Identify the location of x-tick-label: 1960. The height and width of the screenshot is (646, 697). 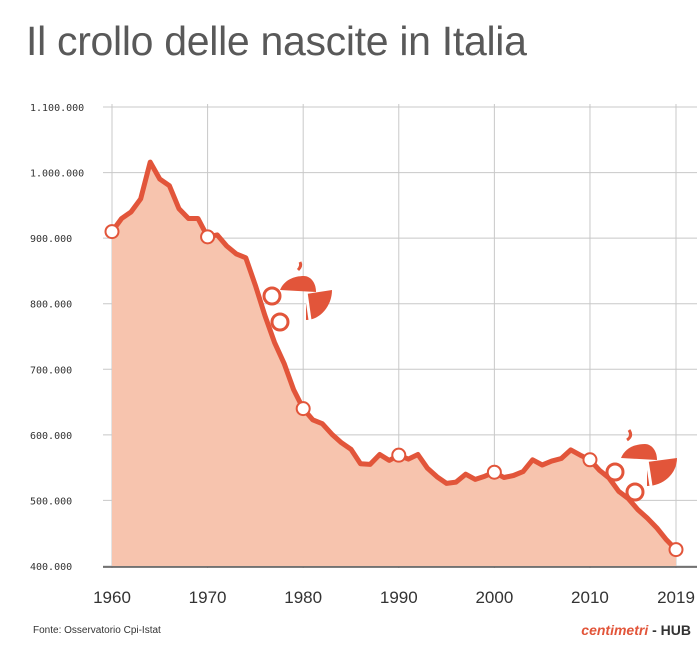
(112, 597).